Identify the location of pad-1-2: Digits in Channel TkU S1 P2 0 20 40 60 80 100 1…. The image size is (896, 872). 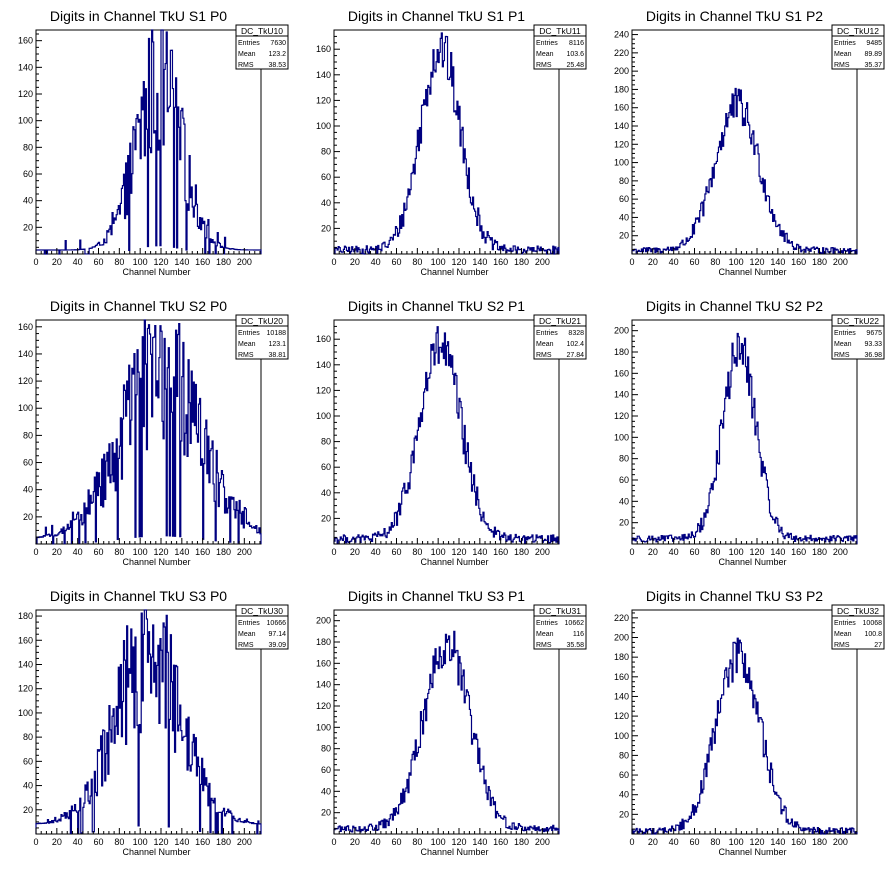
(749, 142).